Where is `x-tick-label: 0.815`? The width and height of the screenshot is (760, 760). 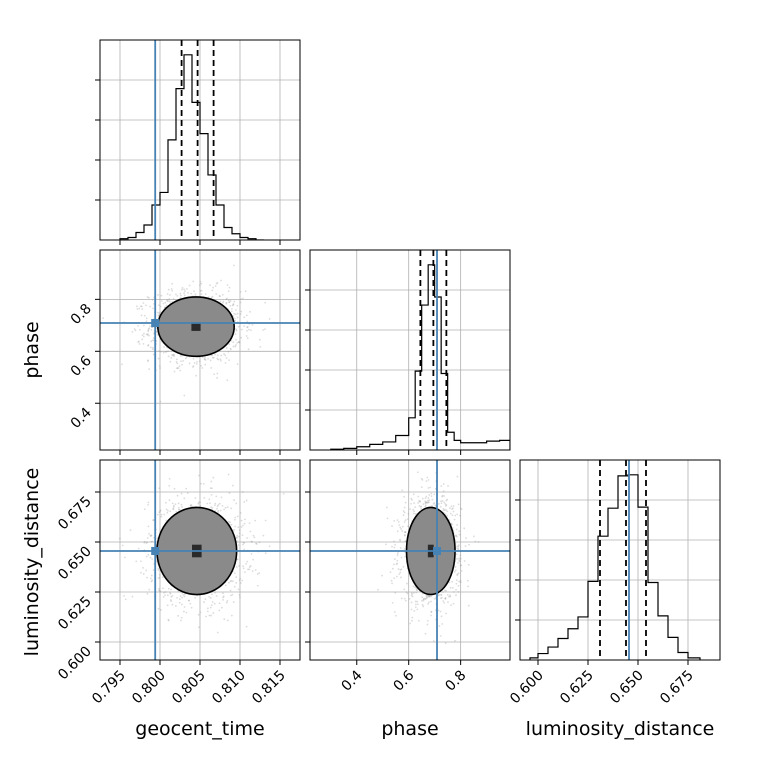 x-tick-label: 0.815 is located at coordinates (269, 688).